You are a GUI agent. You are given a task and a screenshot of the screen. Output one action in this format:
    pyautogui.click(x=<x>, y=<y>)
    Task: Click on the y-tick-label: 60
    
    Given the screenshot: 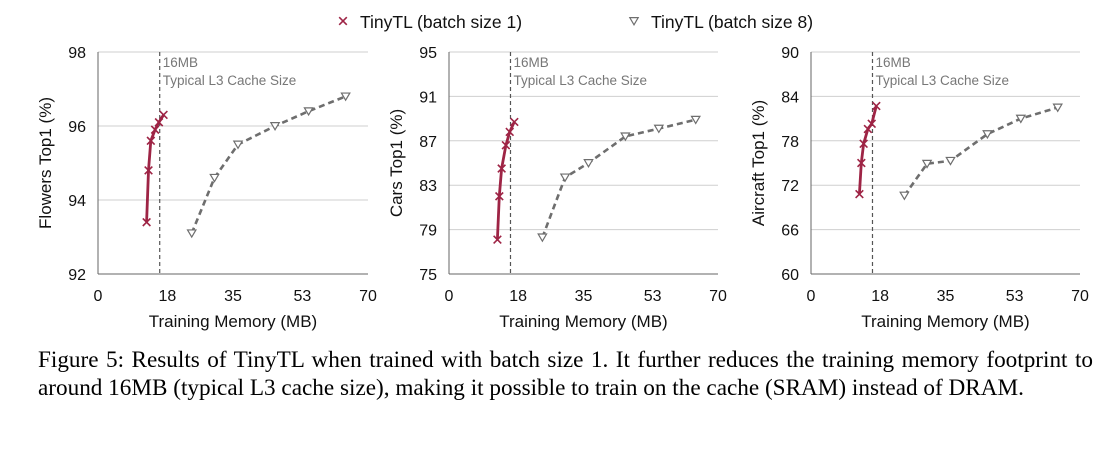 What is the action you would take?
    pyautogui.click(x=790, y=275)
    